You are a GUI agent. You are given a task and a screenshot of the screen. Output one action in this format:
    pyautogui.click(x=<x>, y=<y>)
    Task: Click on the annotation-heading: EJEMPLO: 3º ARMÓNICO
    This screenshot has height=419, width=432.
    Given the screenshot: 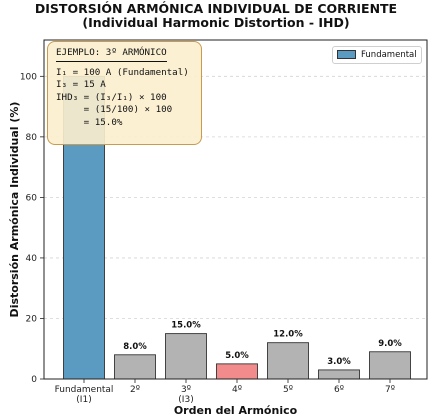 What is the action you would take?
    pyautogui.click(x=111, y=54)
    